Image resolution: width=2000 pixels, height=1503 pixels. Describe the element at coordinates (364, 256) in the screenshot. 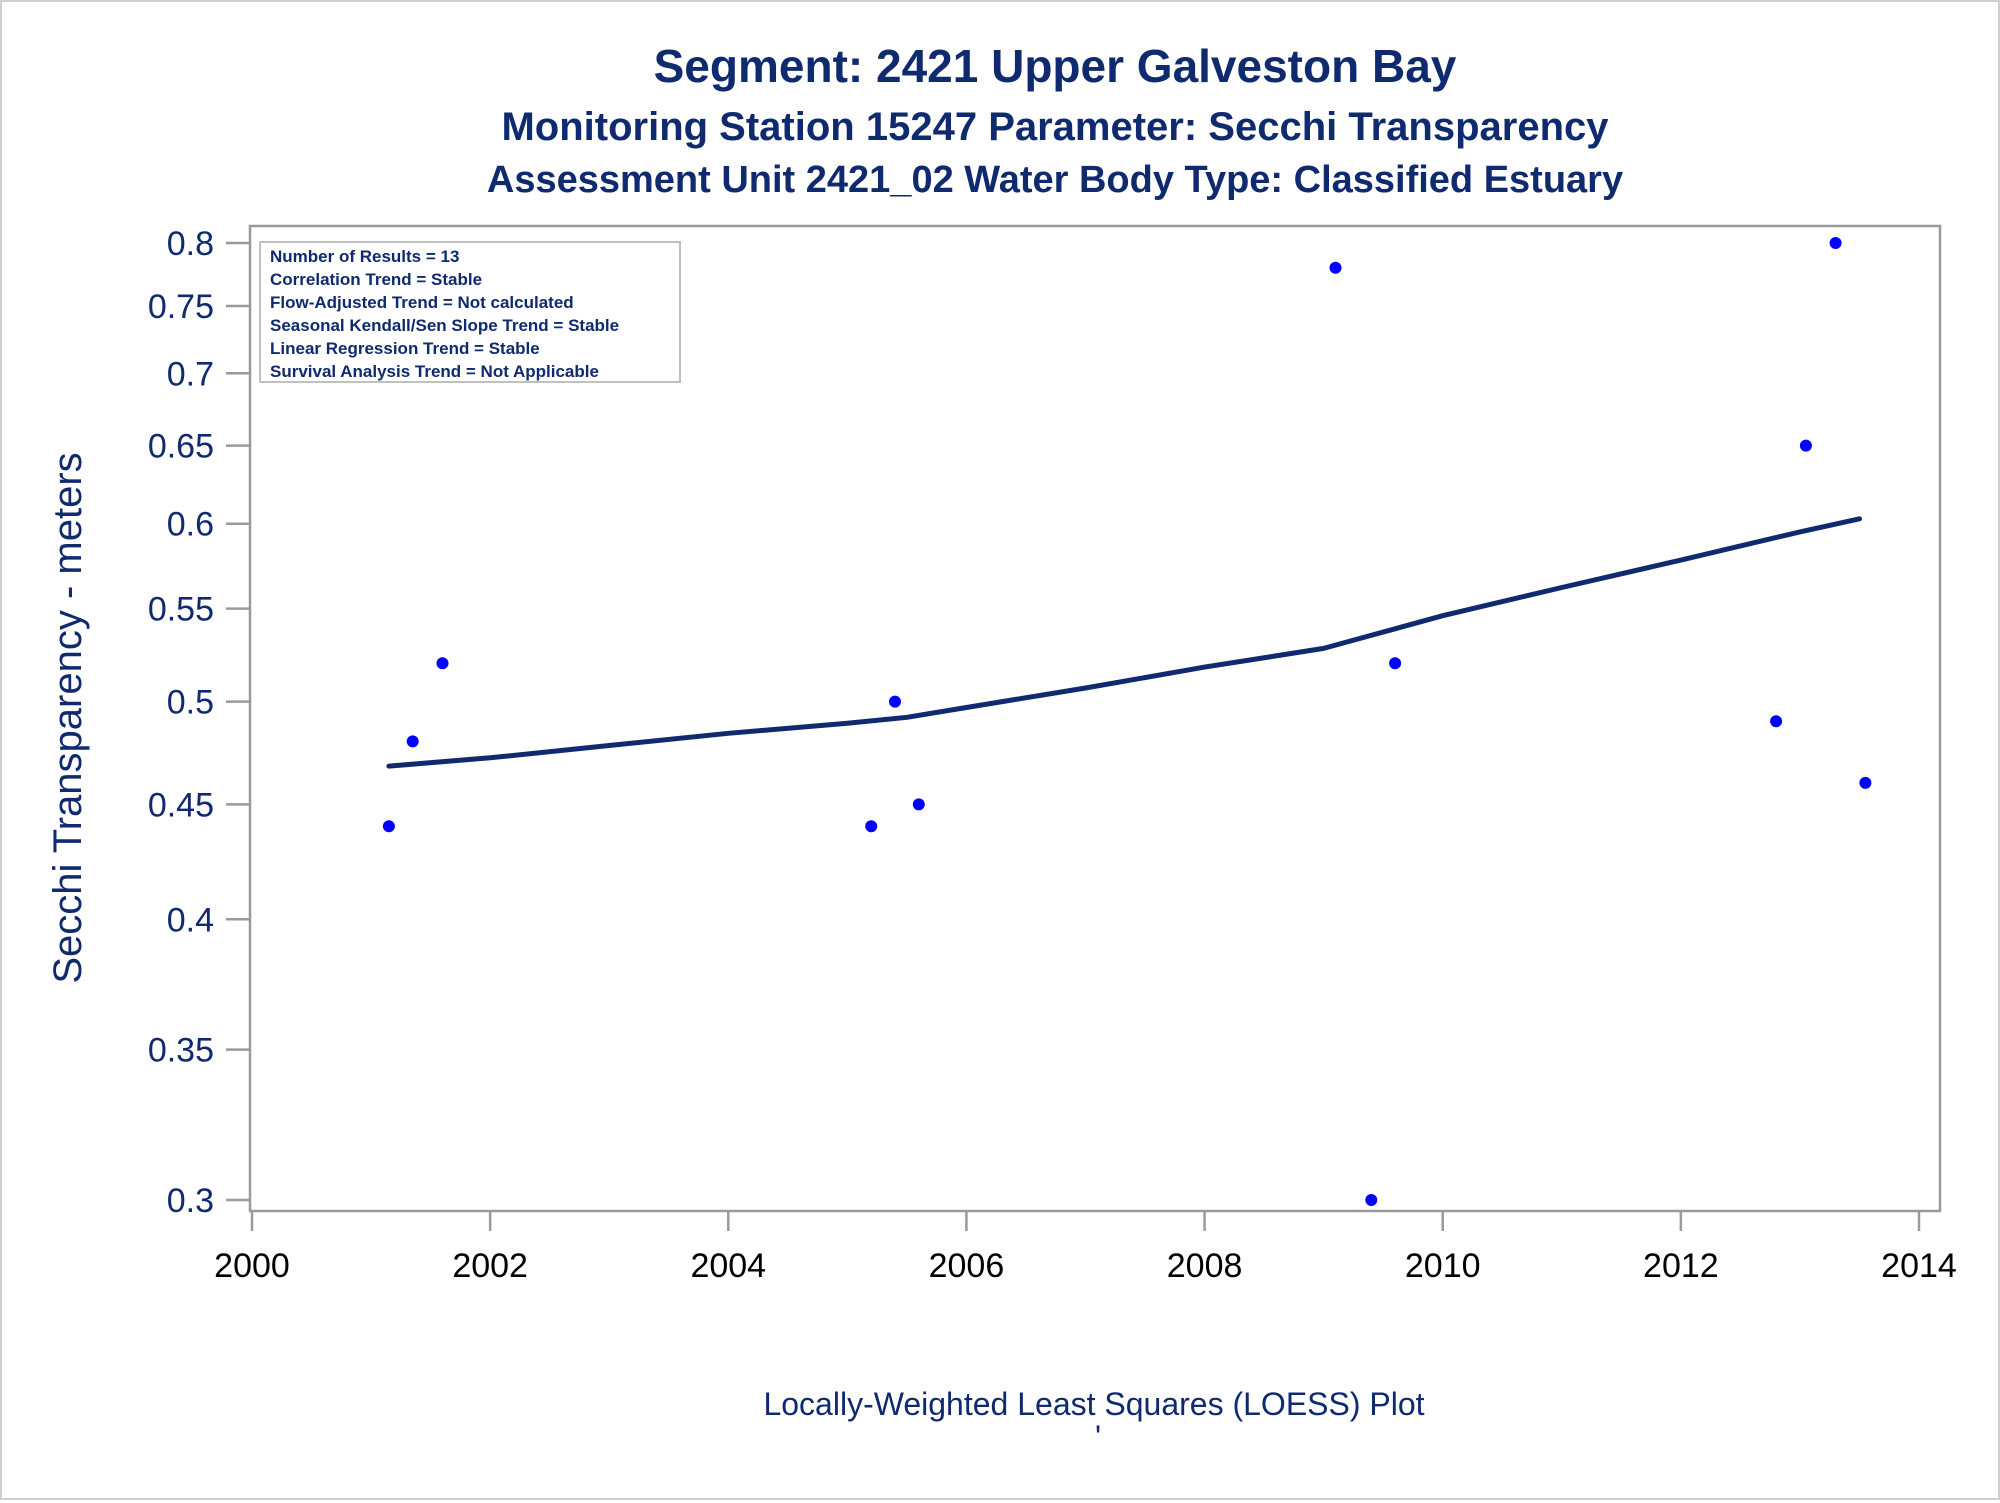

I see `stat-number-of-results: Number of Results = 13` at that location.